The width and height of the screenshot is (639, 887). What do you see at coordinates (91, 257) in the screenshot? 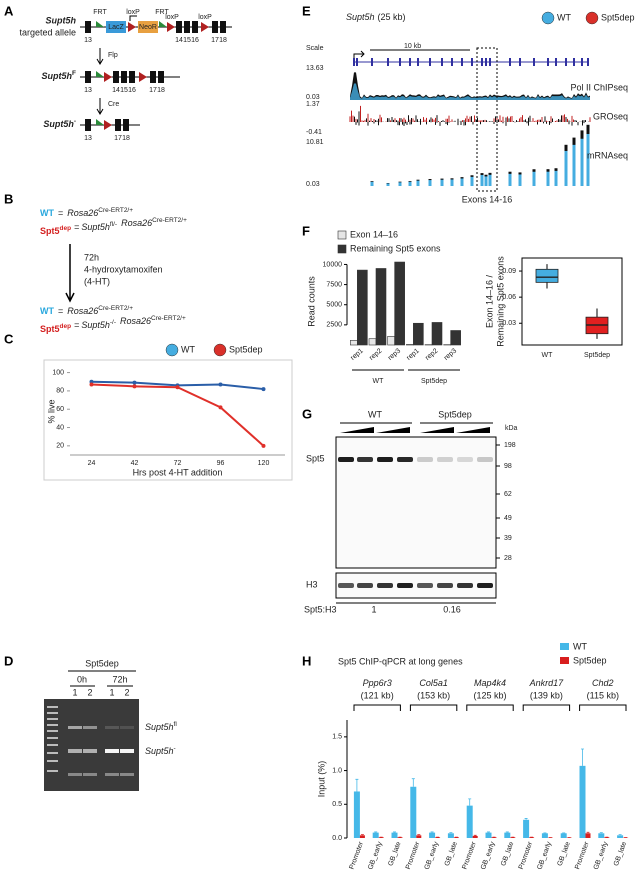
I see `treatment: 72h` at bounding box center [91, 257].